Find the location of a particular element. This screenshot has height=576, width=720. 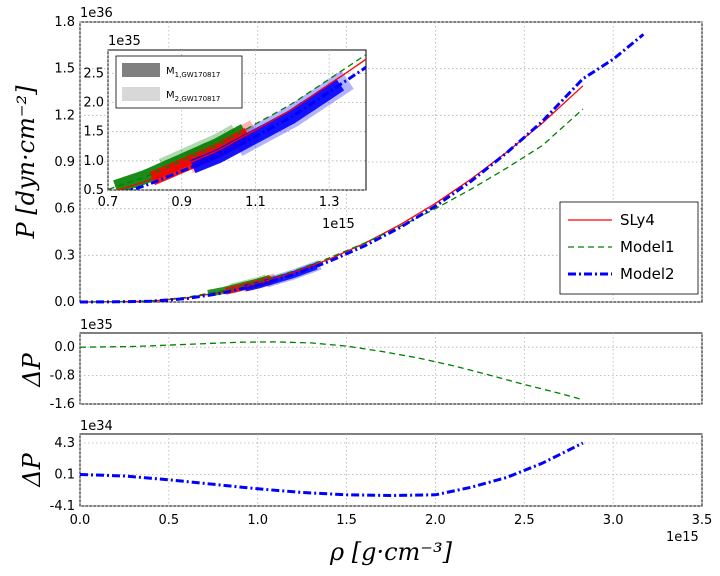

delta2-ytick-1: 0.1 is located at coordinates (64, 475).